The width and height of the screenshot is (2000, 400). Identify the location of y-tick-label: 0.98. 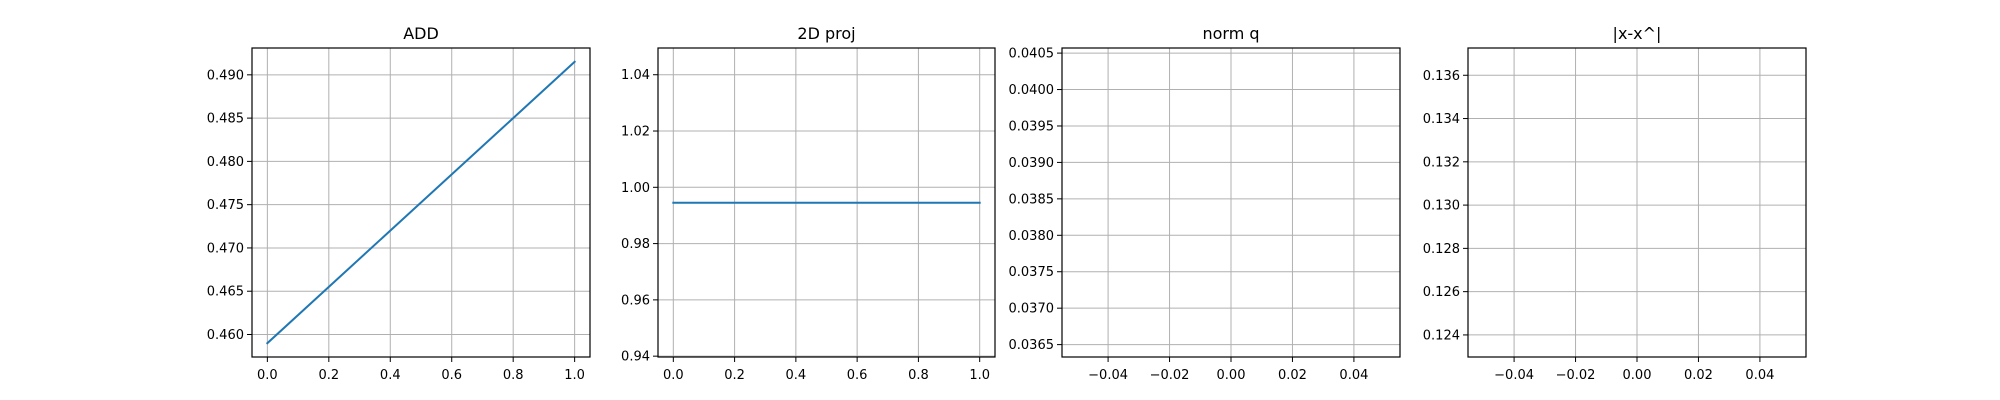
(635, 244).